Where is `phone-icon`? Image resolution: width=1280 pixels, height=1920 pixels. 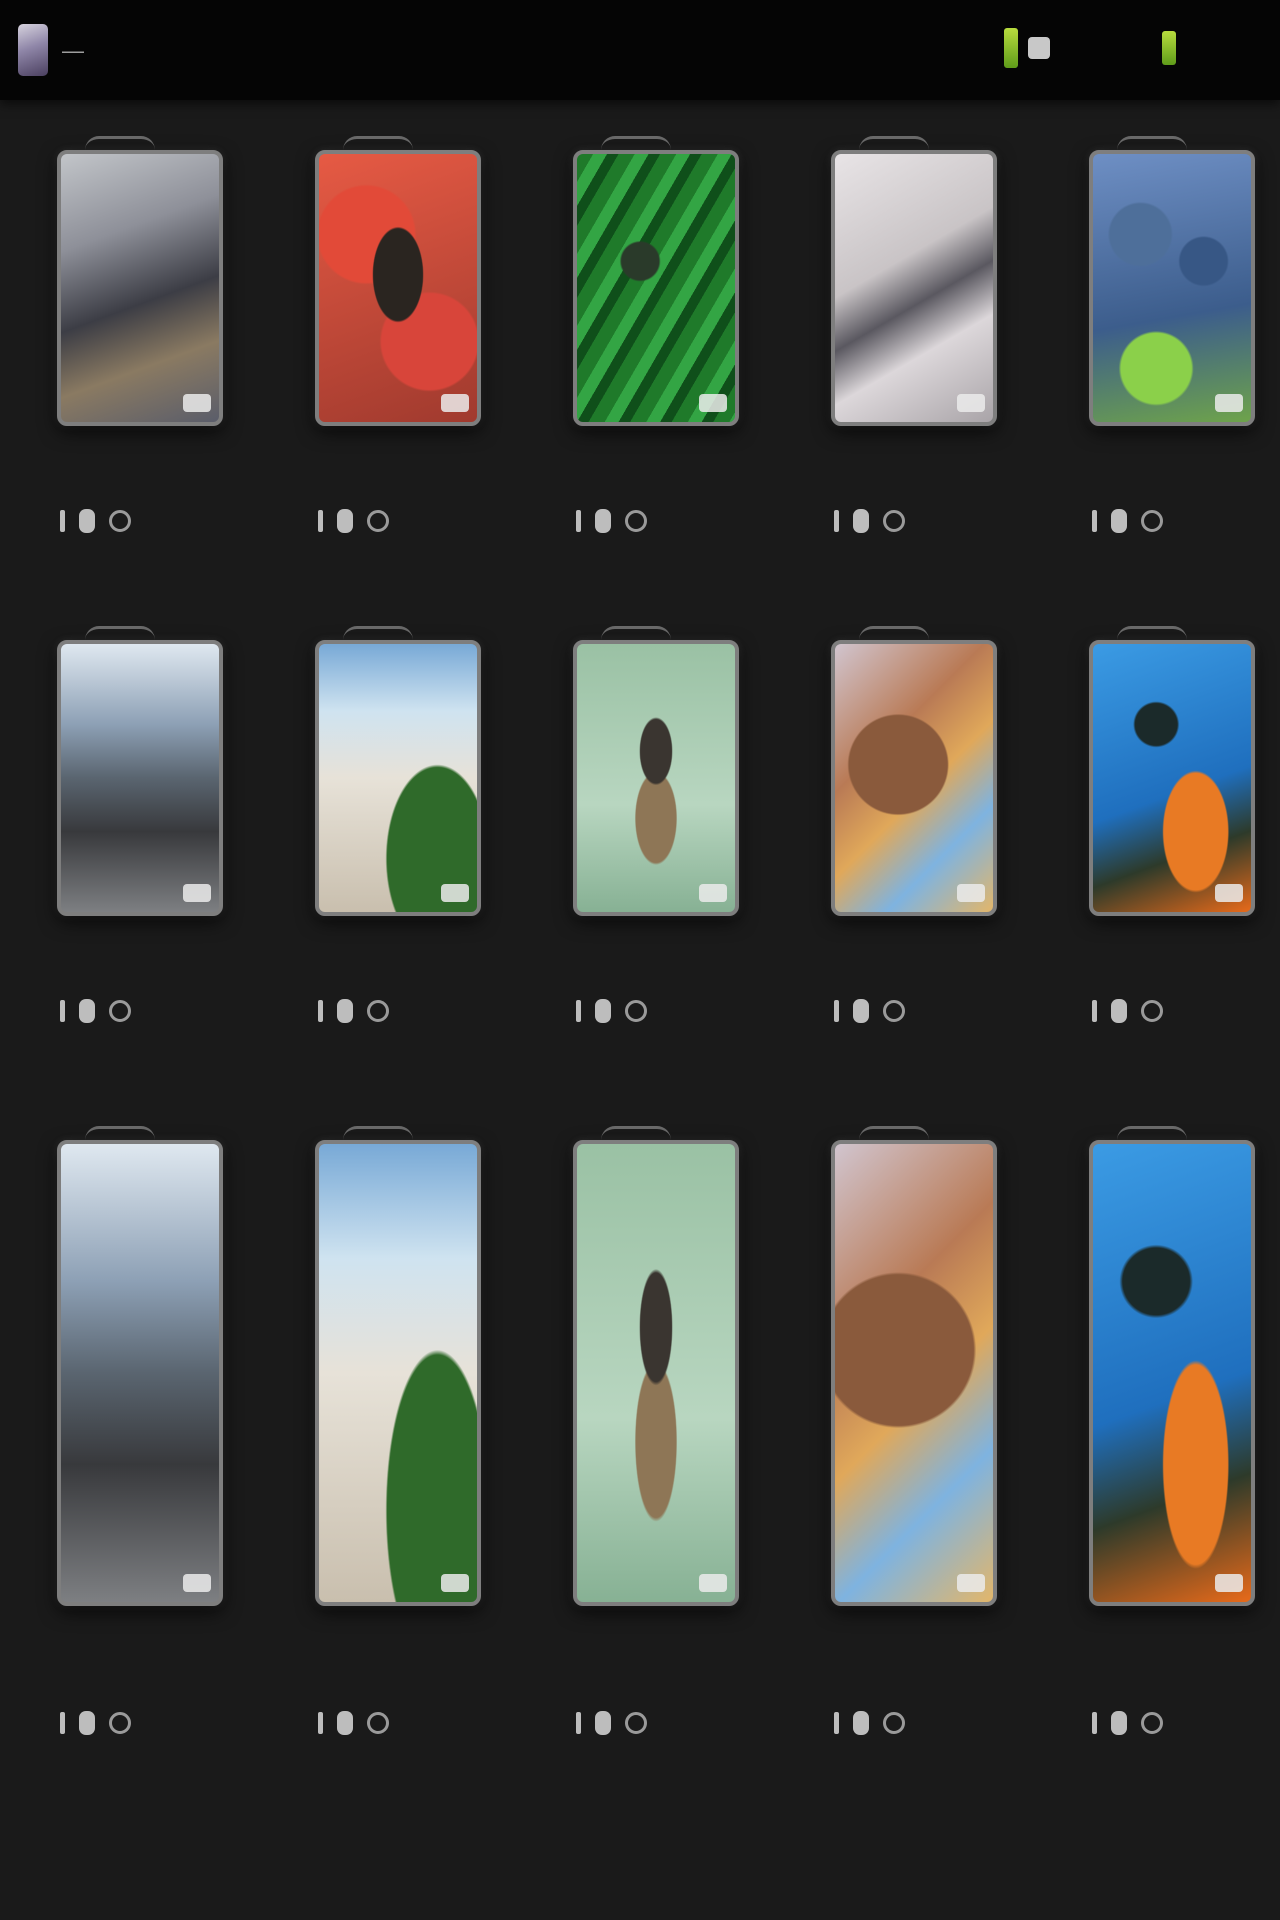 phone-icon is located at coordinates (1011, 48).